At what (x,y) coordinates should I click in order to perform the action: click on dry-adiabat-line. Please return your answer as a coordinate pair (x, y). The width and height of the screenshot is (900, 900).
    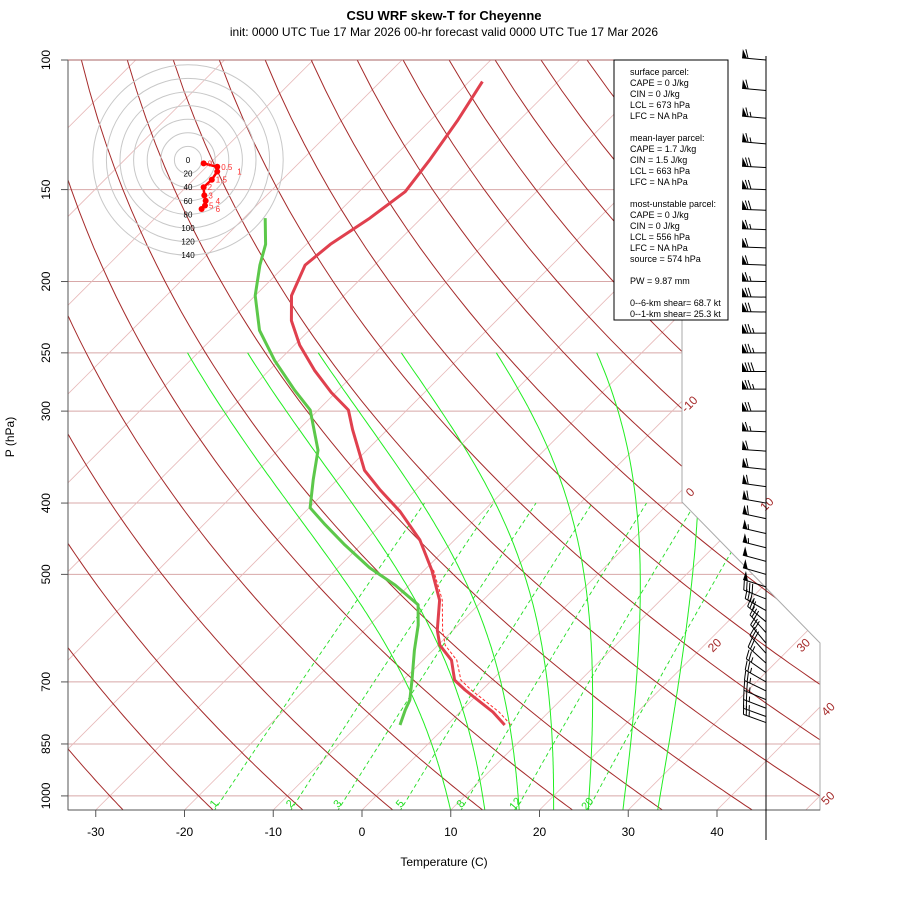
    Looking at the image, I should click on (772, 435).